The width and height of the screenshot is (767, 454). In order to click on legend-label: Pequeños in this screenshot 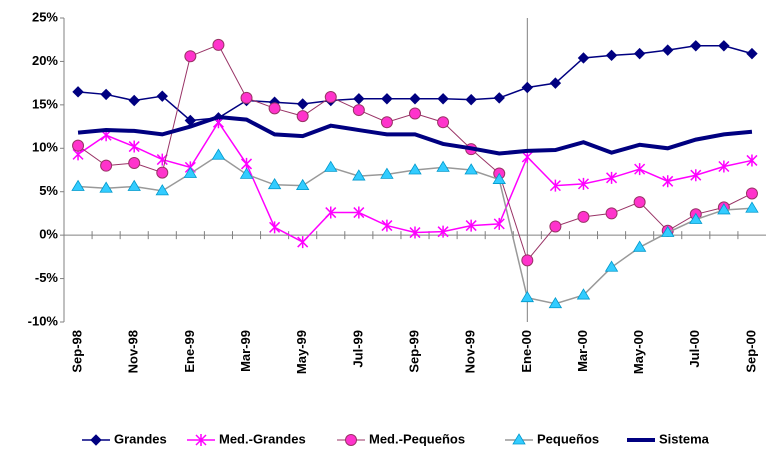, I will do `click(568, 438)`.